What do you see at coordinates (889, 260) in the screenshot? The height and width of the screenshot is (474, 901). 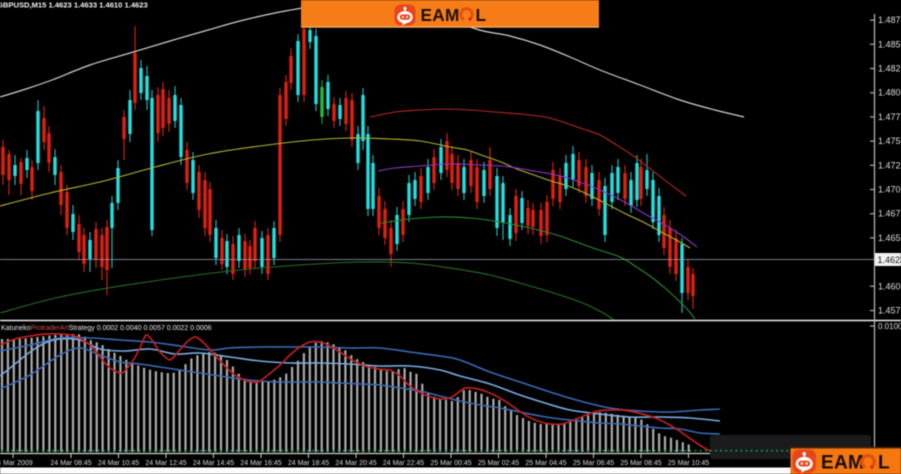 I see `svg-text: 1.4623` at bounding box center [889, 260].